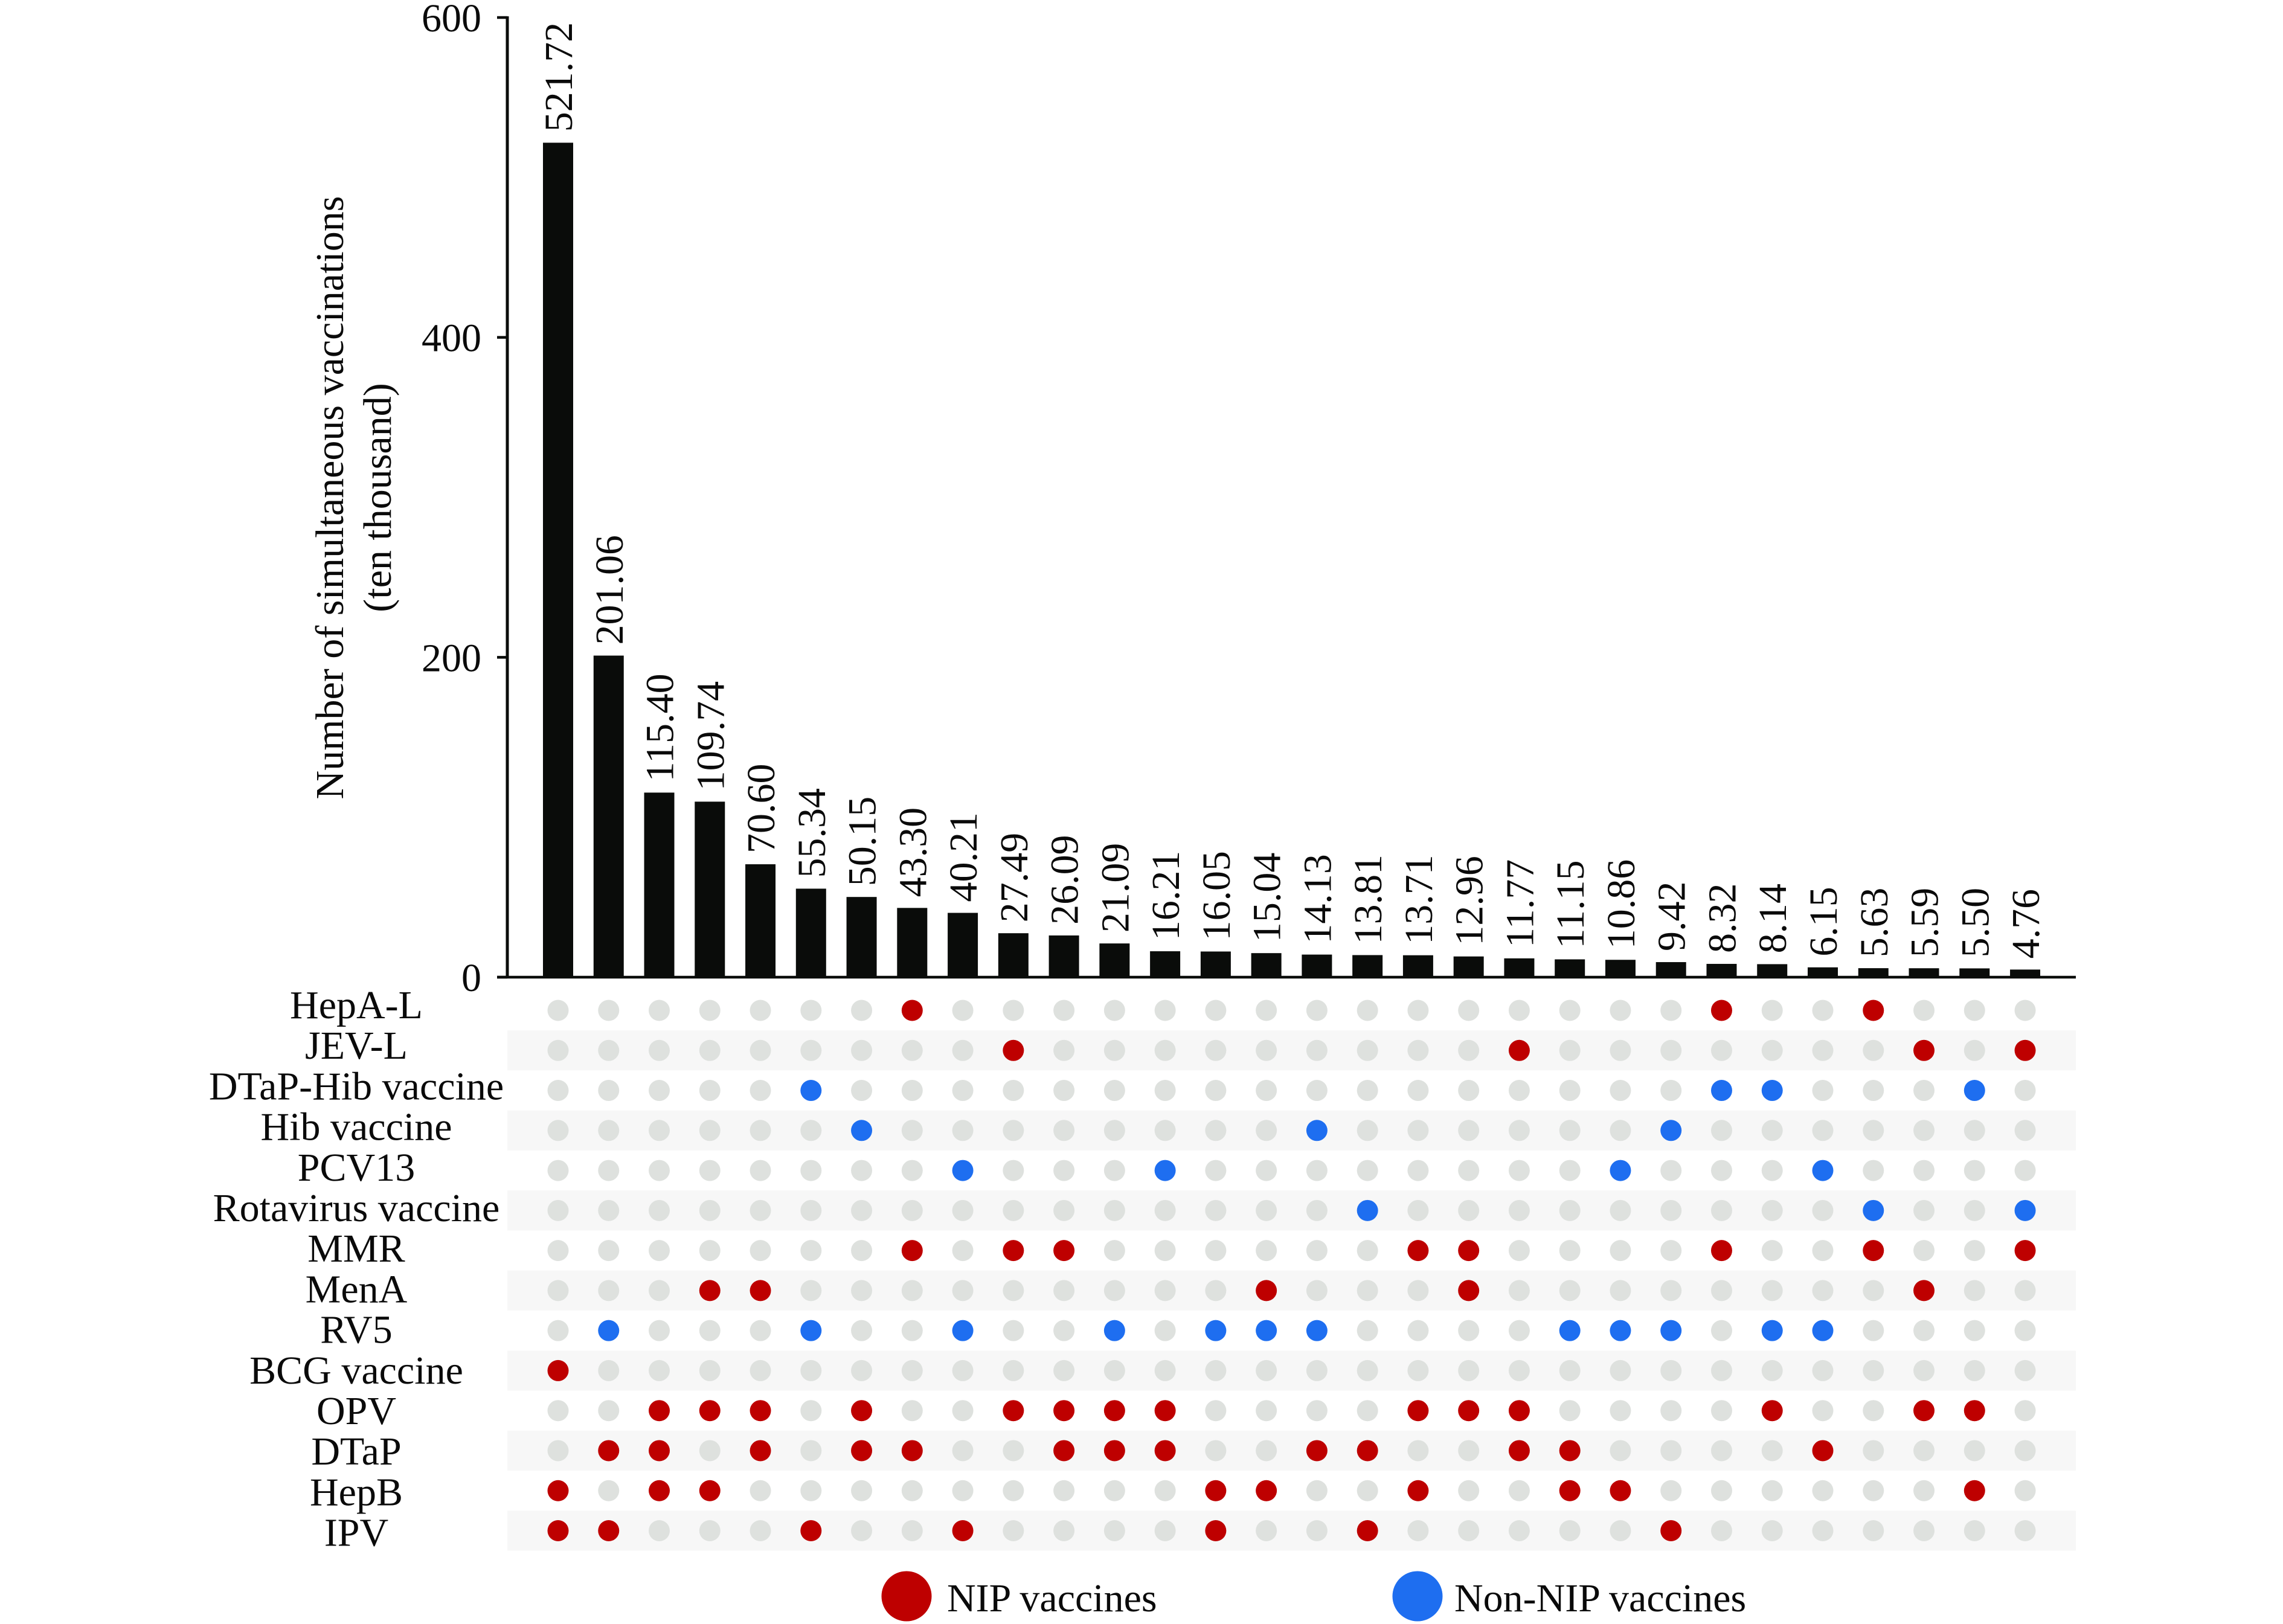 The height and width of the screenshot is (1624, 2283). What do you see at coordinates (660, 727) in the screenshot?
I see `bar-value-label: 115.40` at bounding box center [660, 727].